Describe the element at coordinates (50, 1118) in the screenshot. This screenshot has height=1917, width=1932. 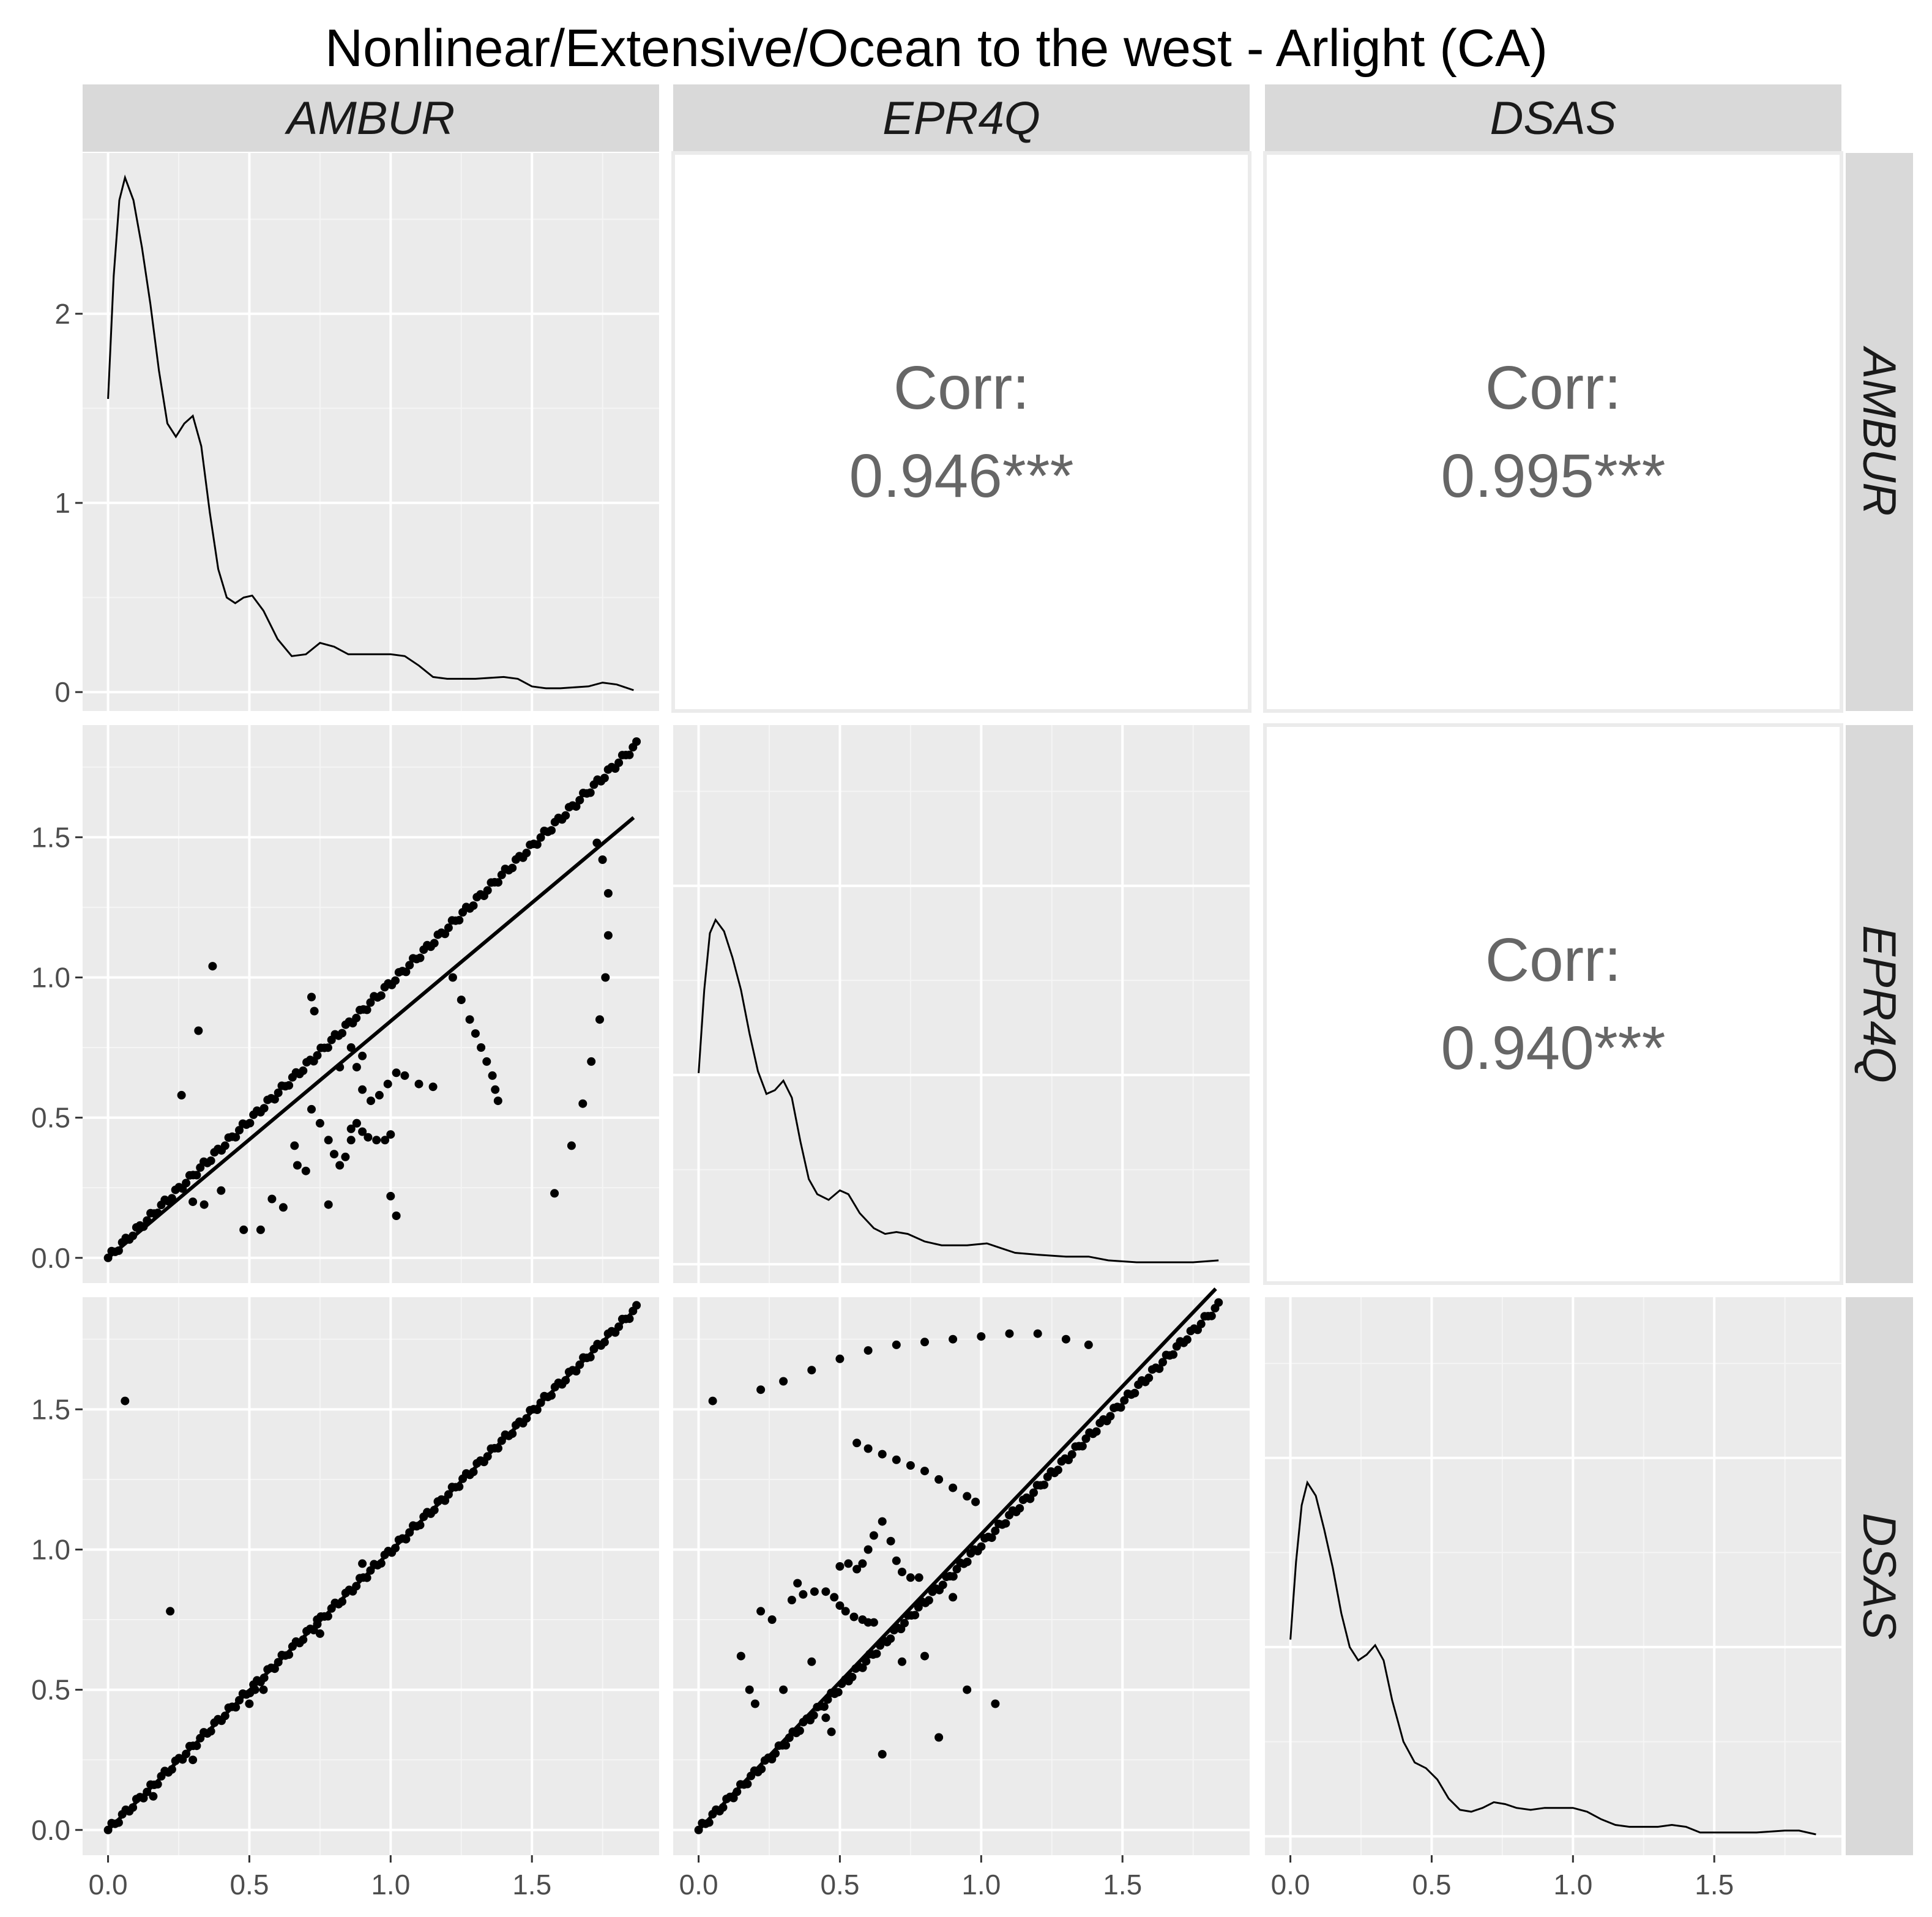
I see `y-tick-label: 0.5` at that location.